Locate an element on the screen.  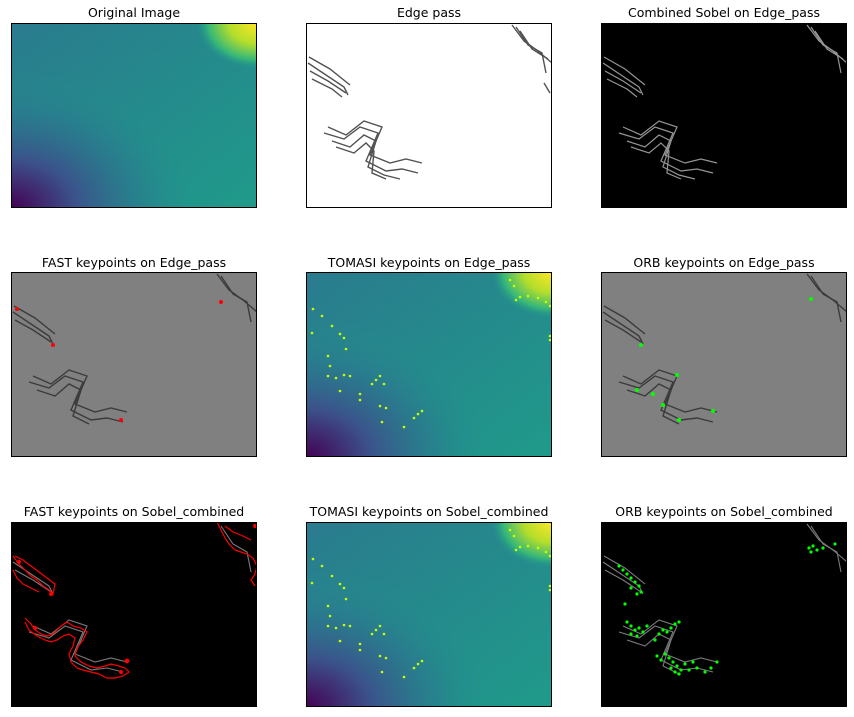
panel-orb-sobel is located at coordinates (724, 614).